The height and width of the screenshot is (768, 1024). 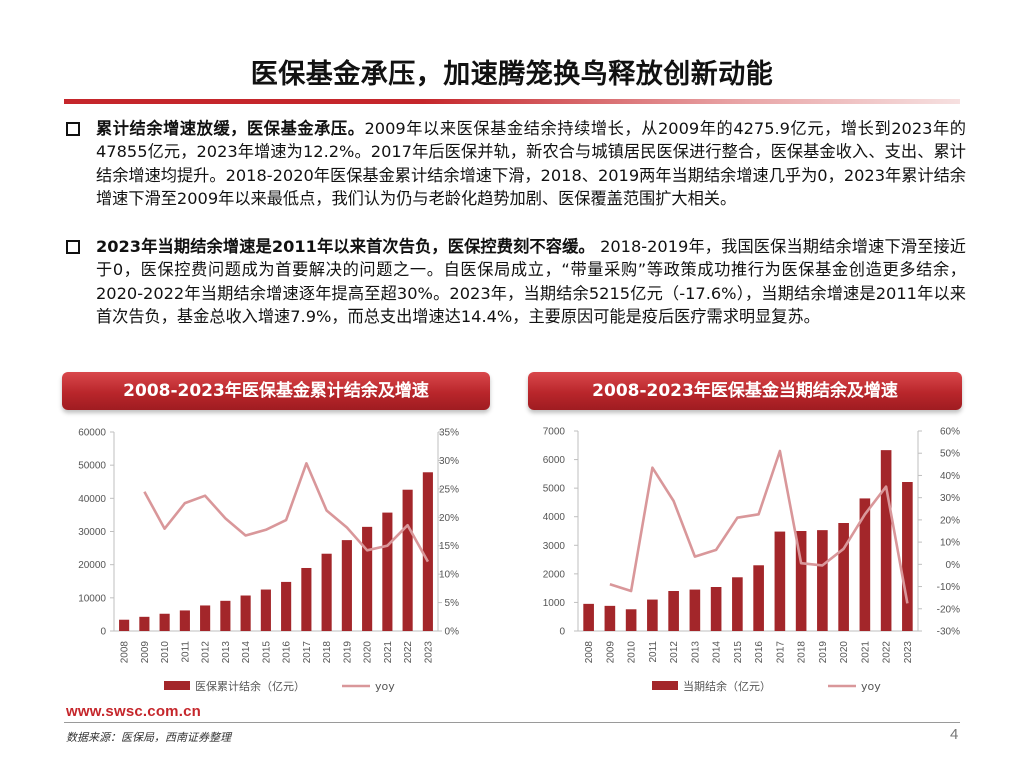 What do you see at coordinates (449, 489) in the screenshot?
I see `right-tick-label: 25%` at bounding box center [449, 489].